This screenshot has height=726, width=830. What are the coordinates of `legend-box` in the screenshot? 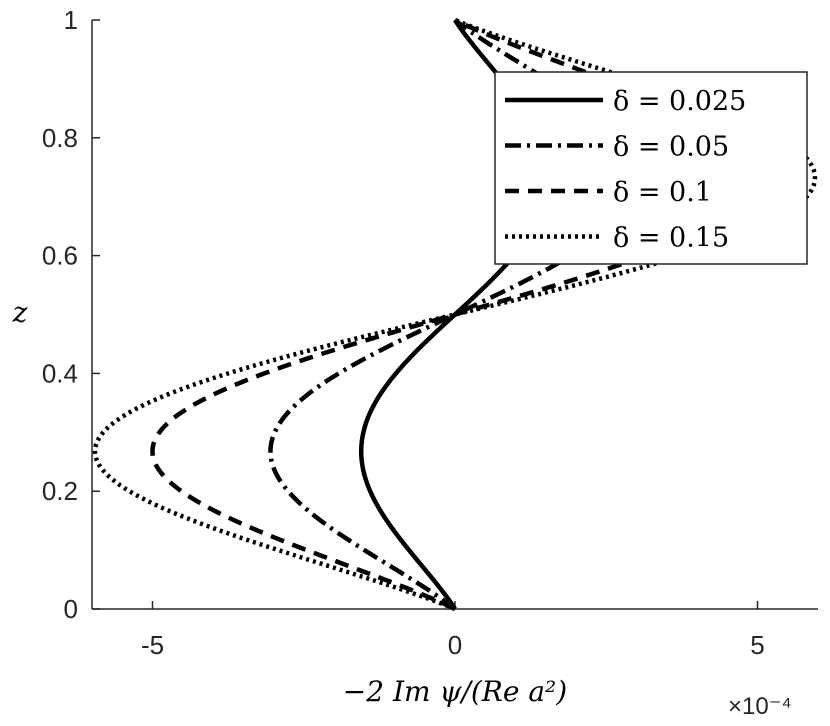 It's located at (651, 168).